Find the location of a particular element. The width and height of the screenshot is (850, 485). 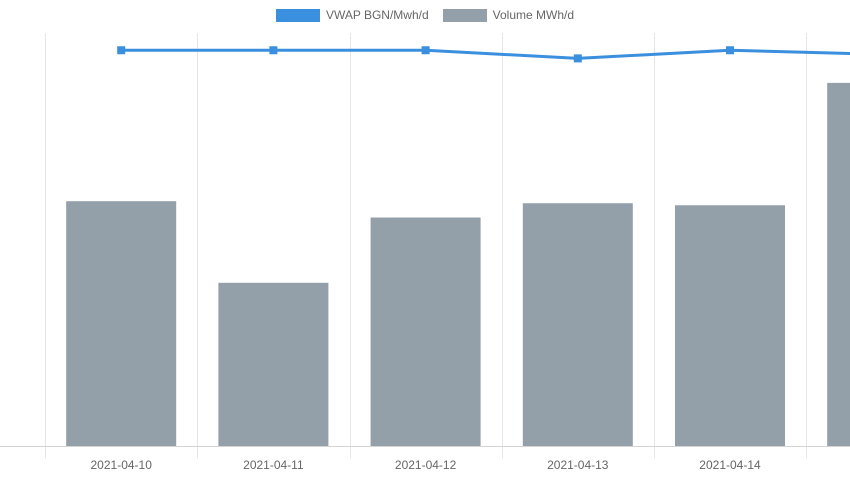

legend-swatch-vwap is located at coordinates (298, 15).